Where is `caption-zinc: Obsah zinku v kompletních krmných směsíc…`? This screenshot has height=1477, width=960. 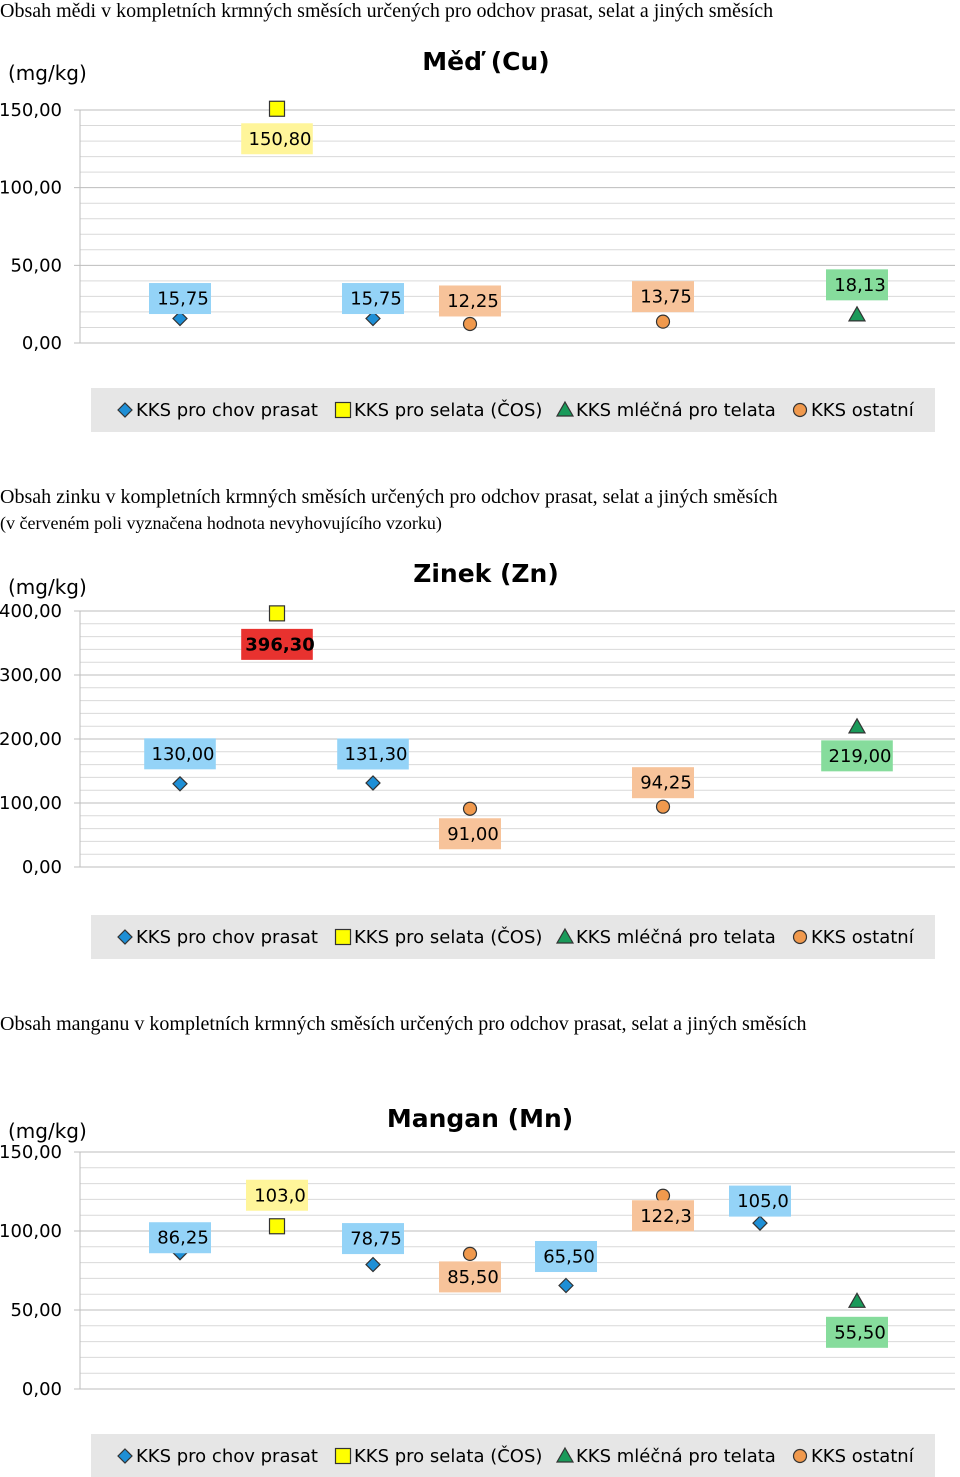 caption-zinc: Obsah zinku v kompletních krmných směsíc… is located at coordinates (389, 497).